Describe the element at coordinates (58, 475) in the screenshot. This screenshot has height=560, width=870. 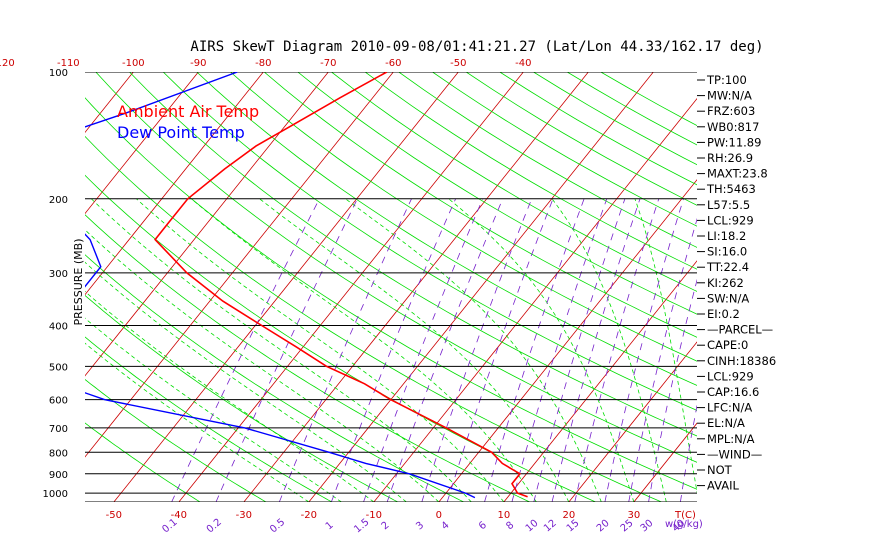
I see `pressure-tick-label: 900` at that location.